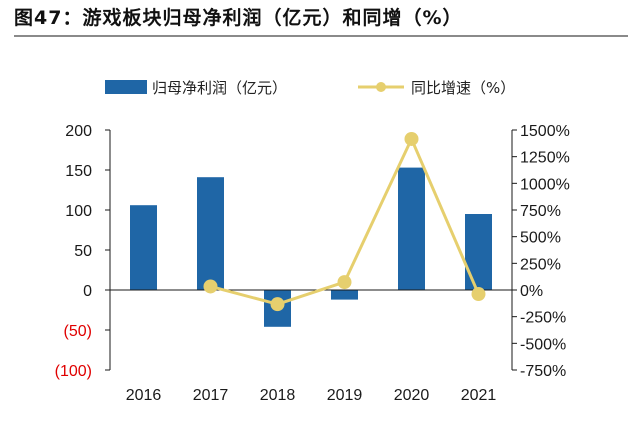 The image size is (640, 448). Describe the element at coordinates (463, 88) in the screenshot. I see `legend-label-line: 同比增速（%）` at that location.